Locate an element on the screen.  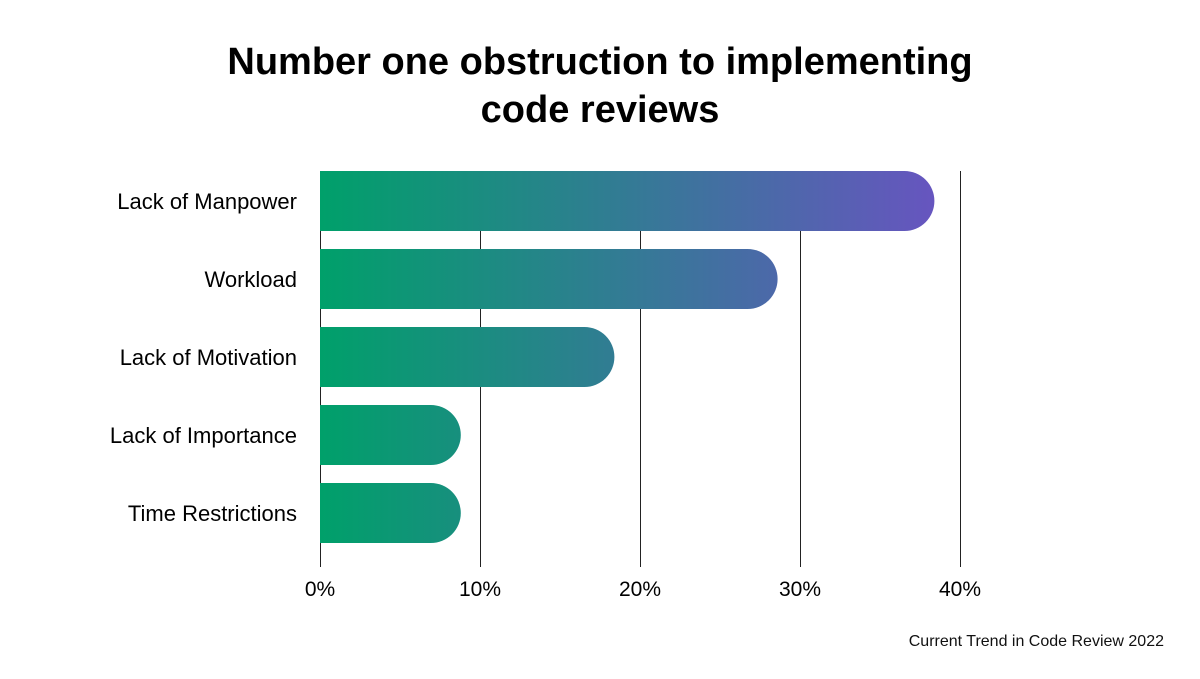
source-note: Current Trend in Code Review 2022 is located at coordinates (1036, 641).